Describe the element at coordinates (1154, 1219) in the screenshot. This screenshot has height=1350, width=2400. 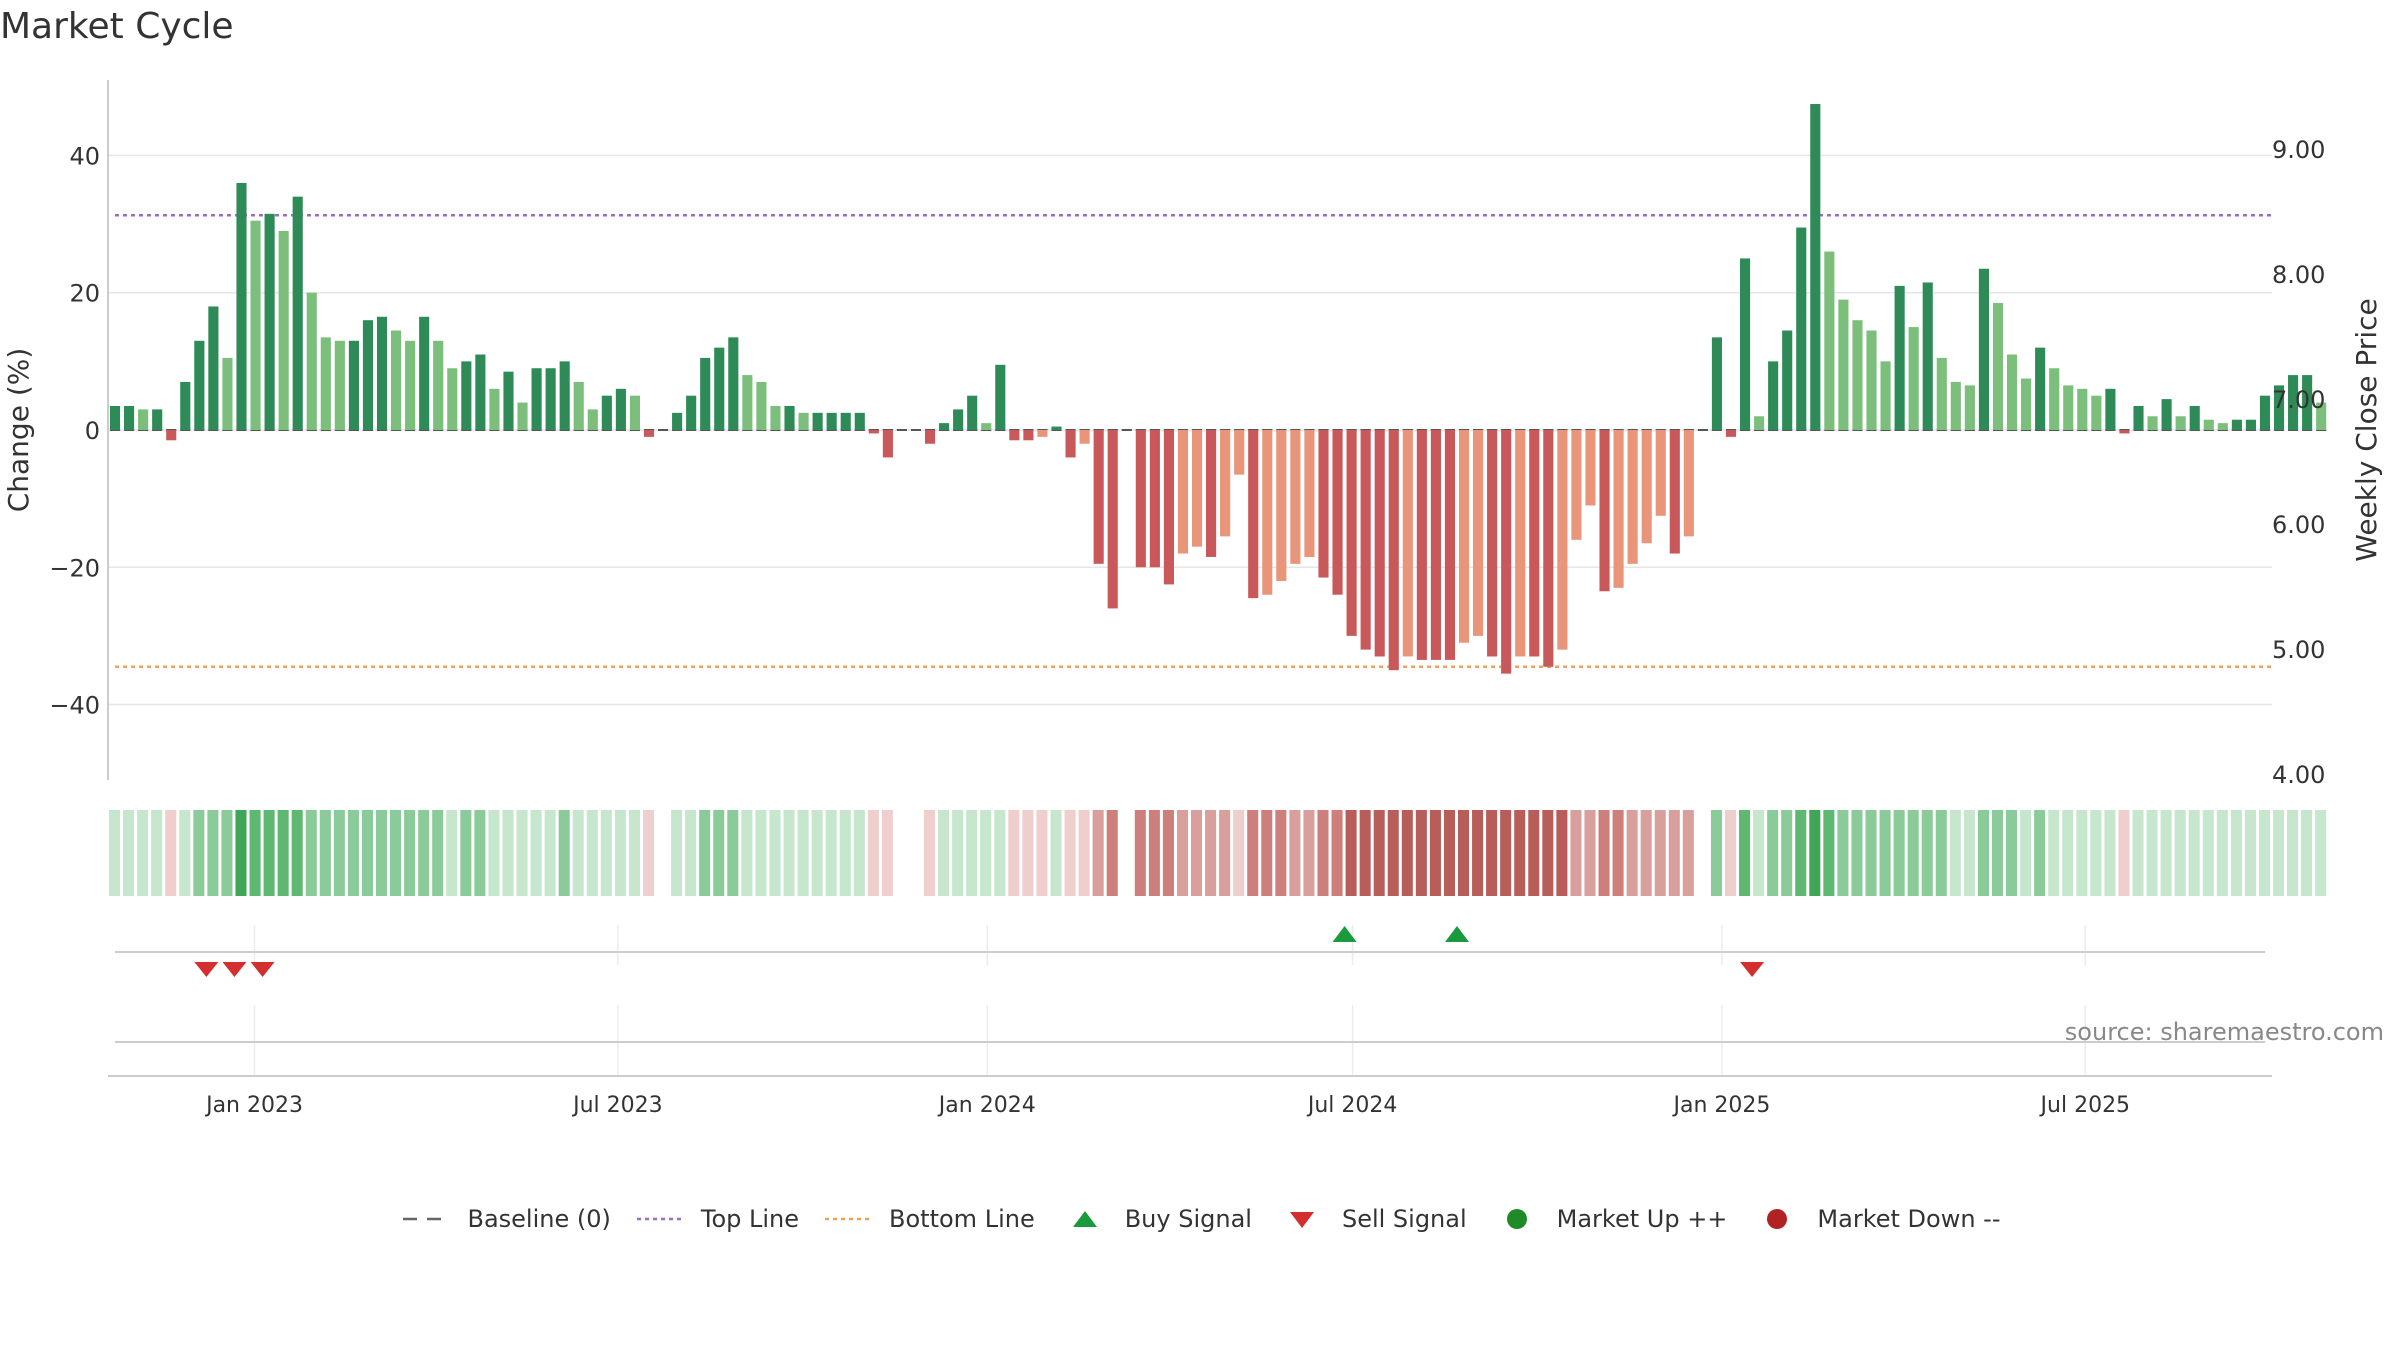
I see `legend-item: Buy Signal` at that location.